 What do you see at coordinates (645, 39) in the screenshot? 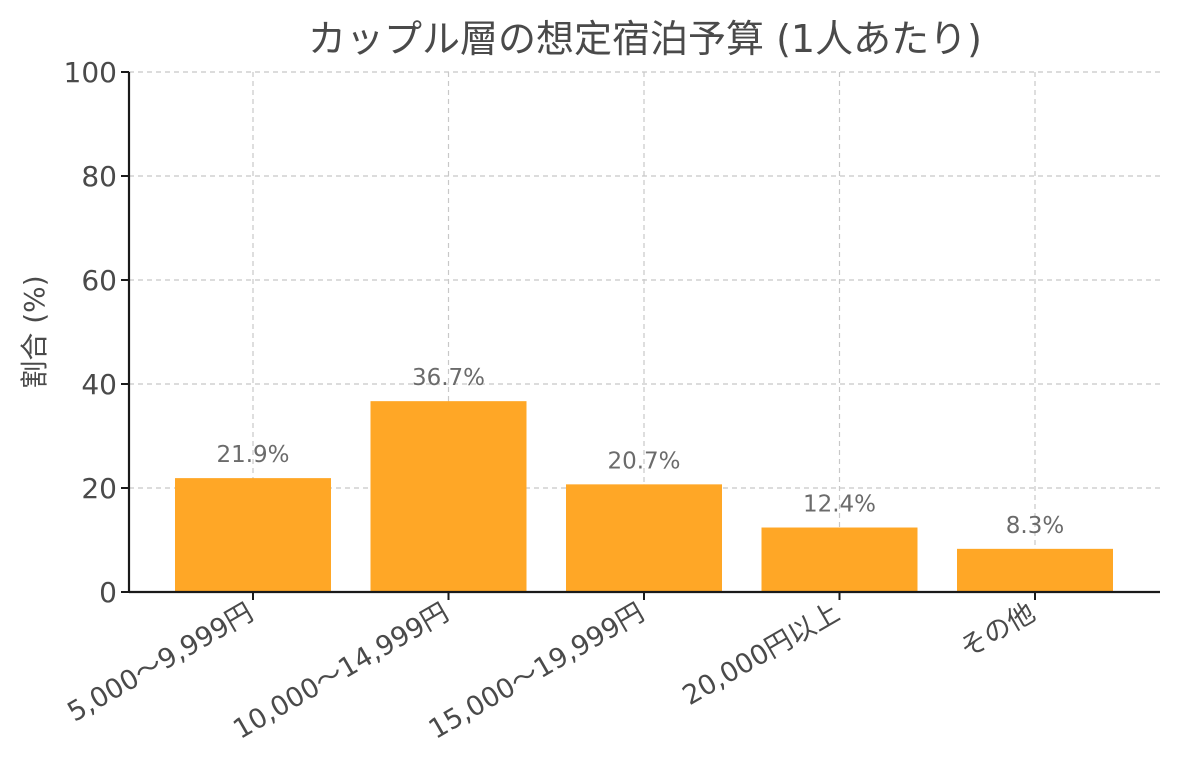
I see `chart-title: カップル層の想定宿泊予算 (1人あたり)` at bounding box center [645, 39].